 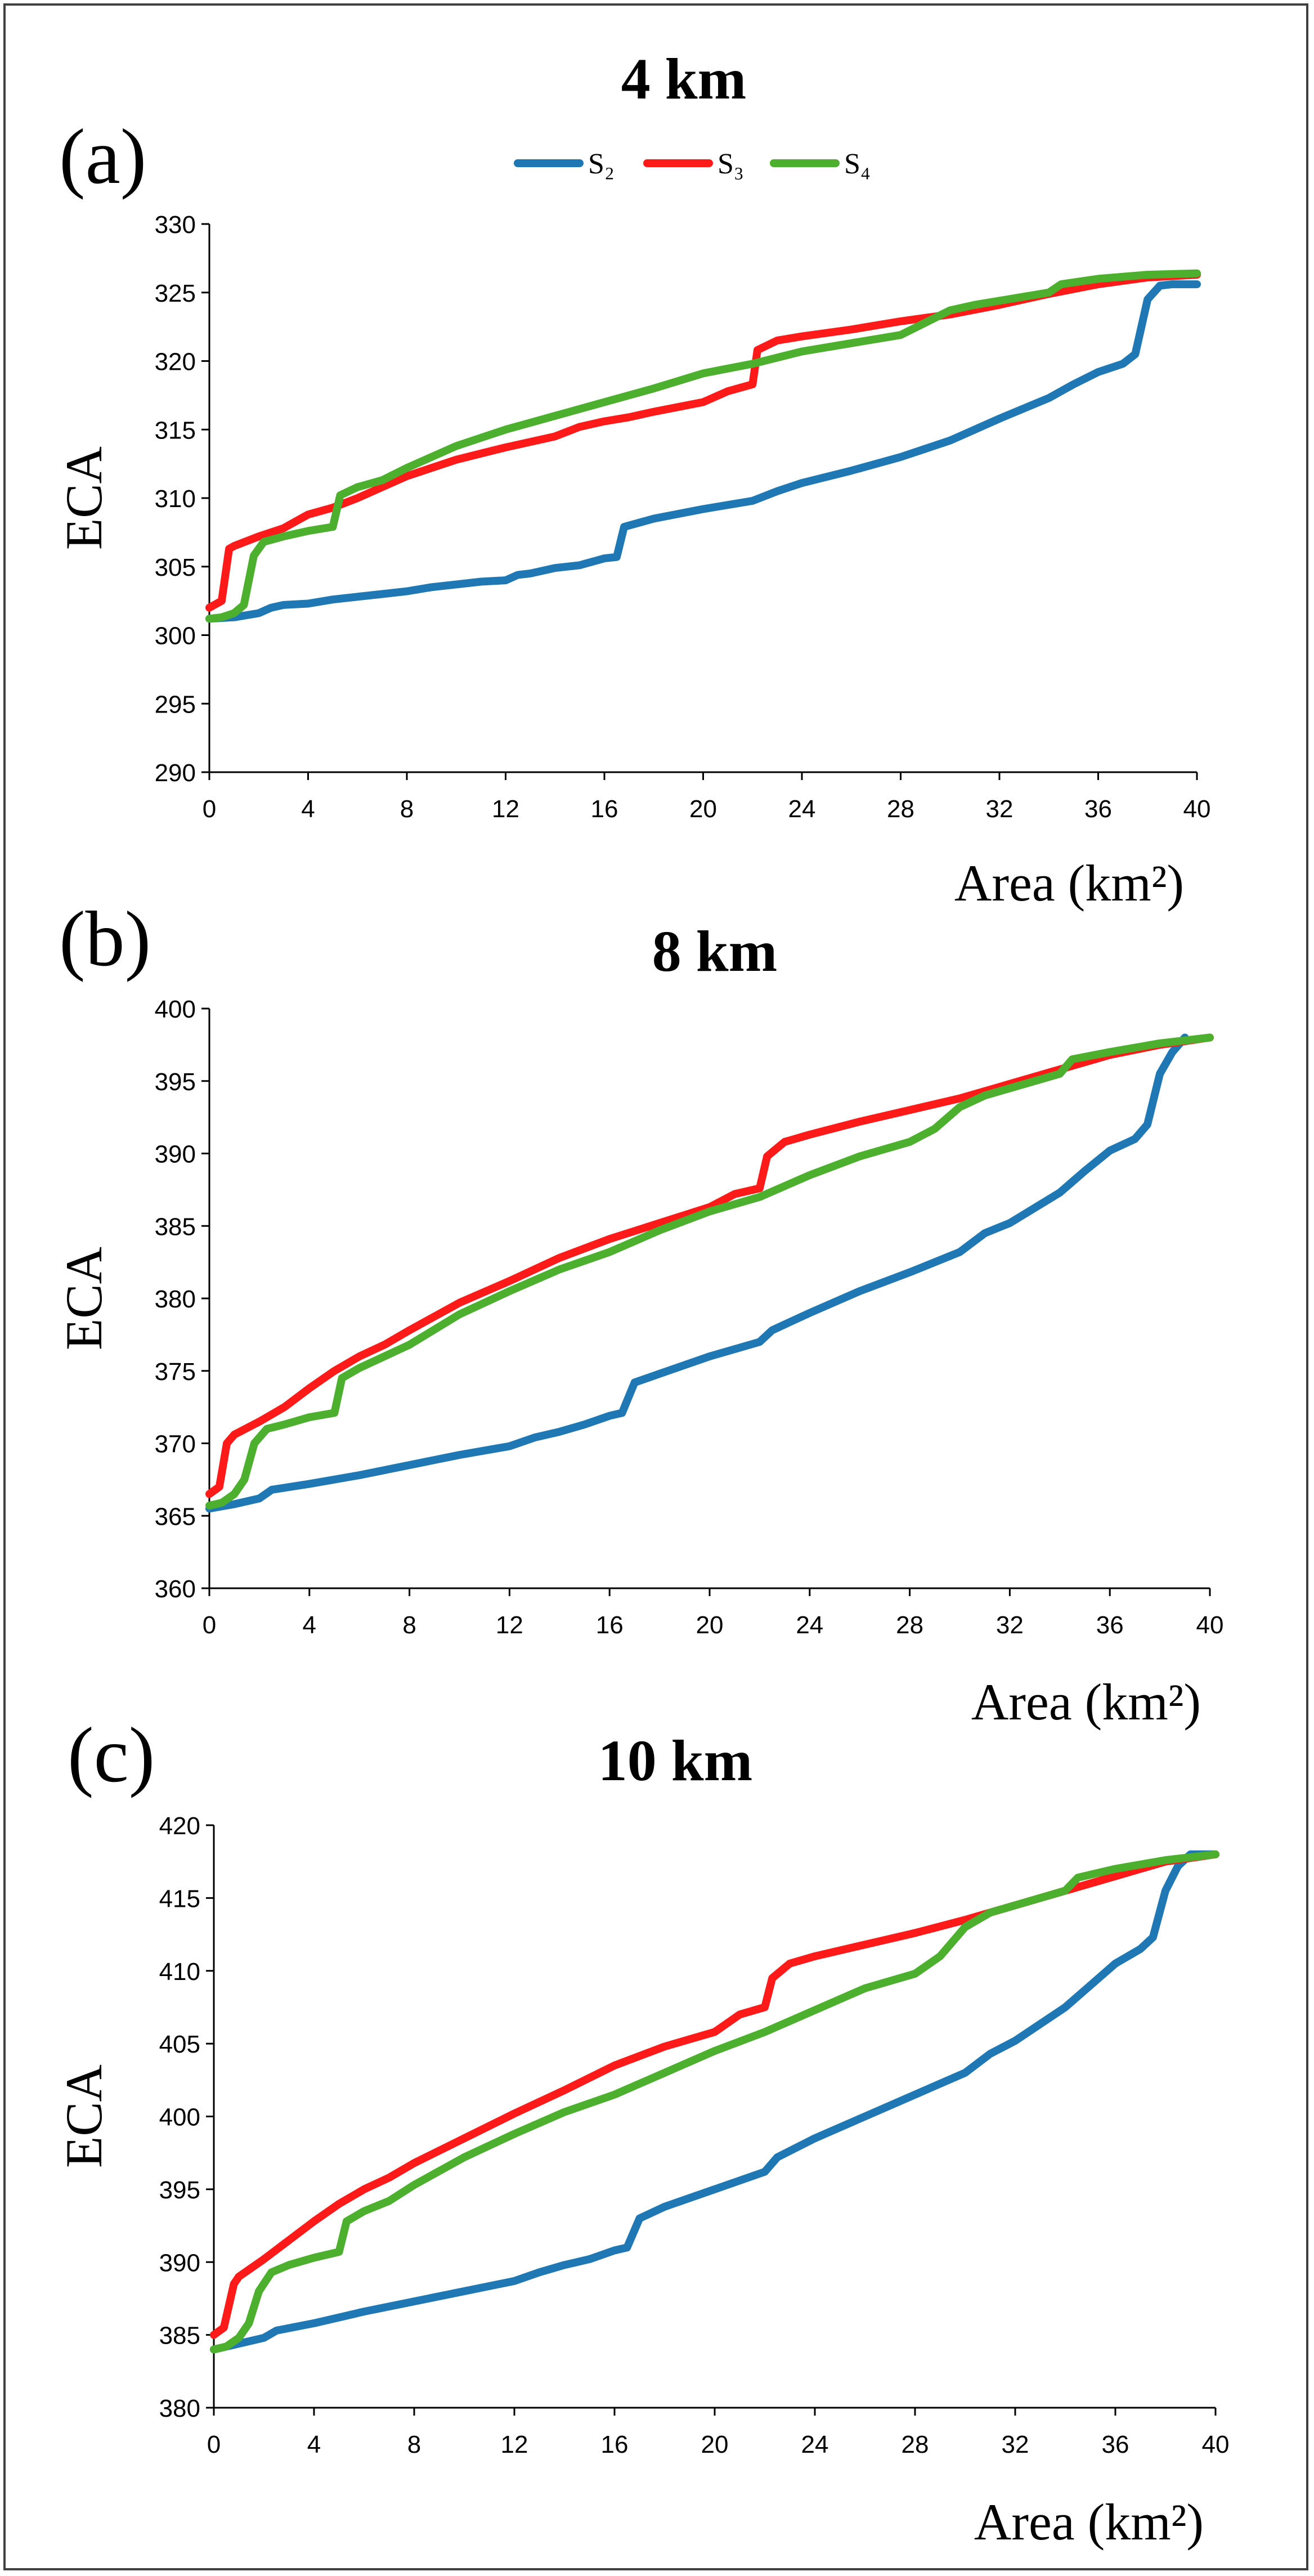 What do you see at coordinates (730, 164) in the screenshot?
I see `legend-label-s3: S₃` at bounding box center [730, 164].